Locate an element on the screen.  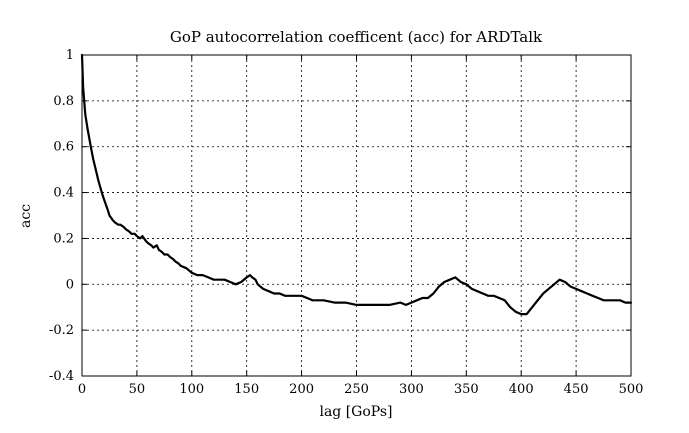
x-tick-label: 150 is located at coordinates (246, 389).